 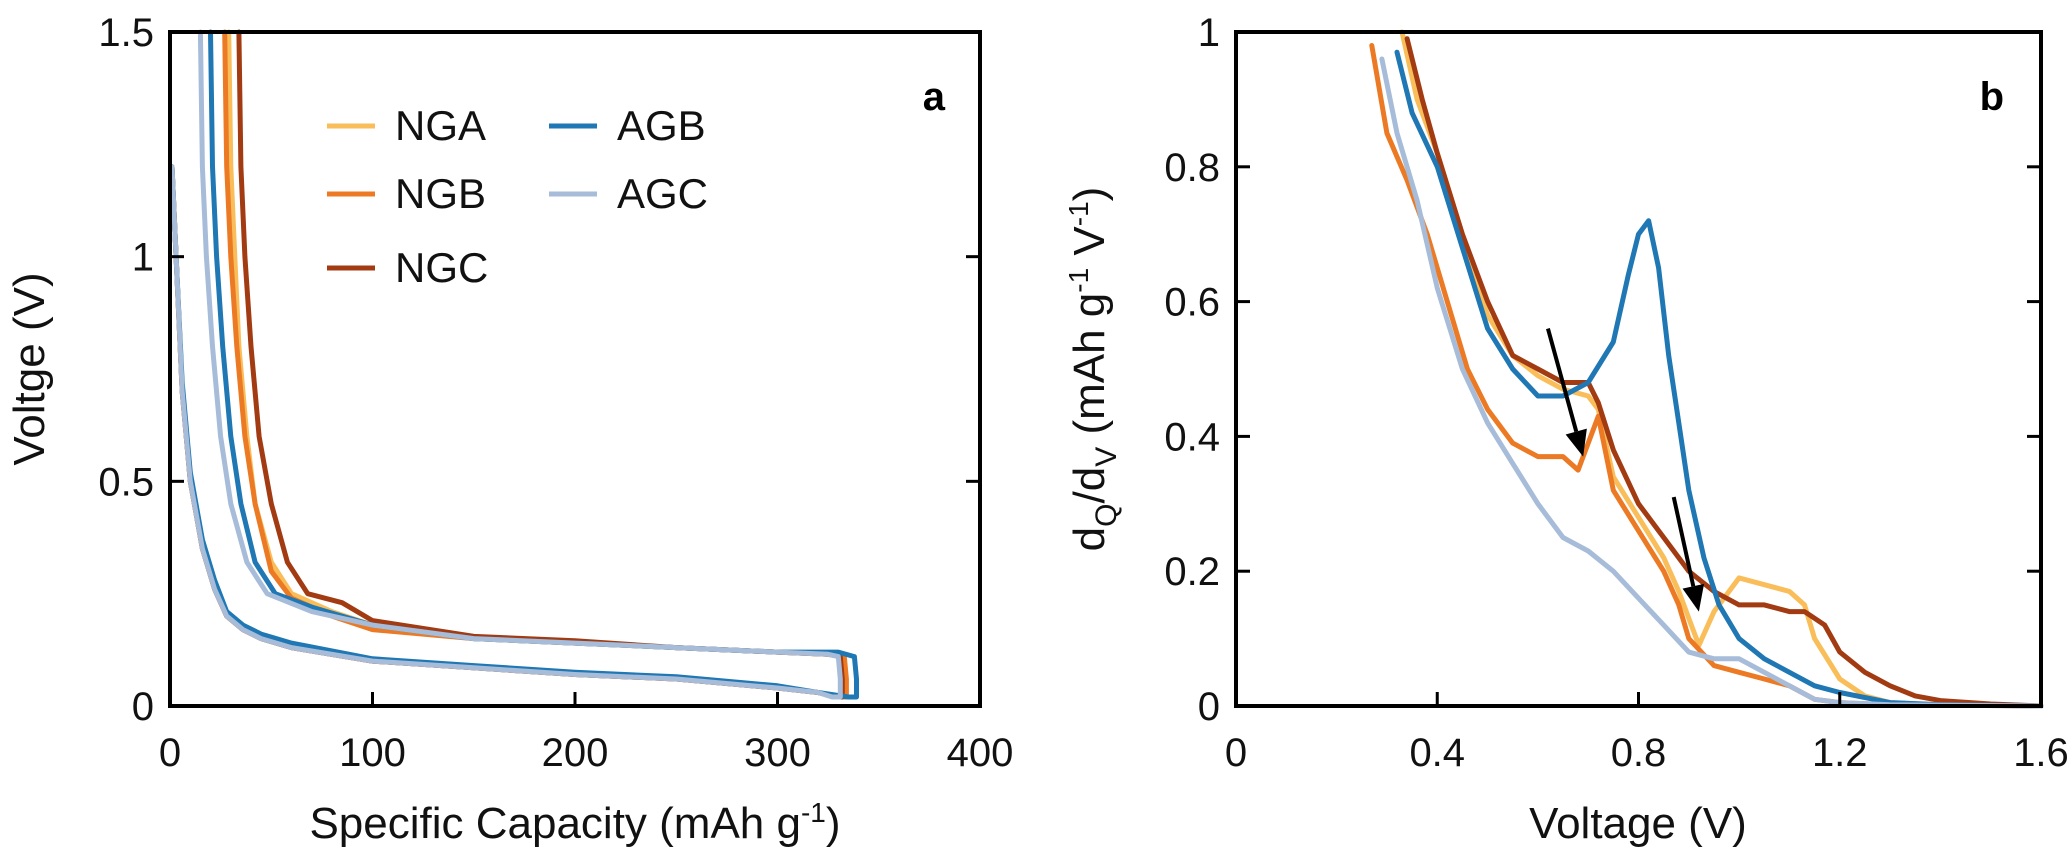 What do you see at coordinates (1437, 753) in the screenshot?
I see `panel-b-x-tick-label: 0.4` at bounding box center [1437, 753].